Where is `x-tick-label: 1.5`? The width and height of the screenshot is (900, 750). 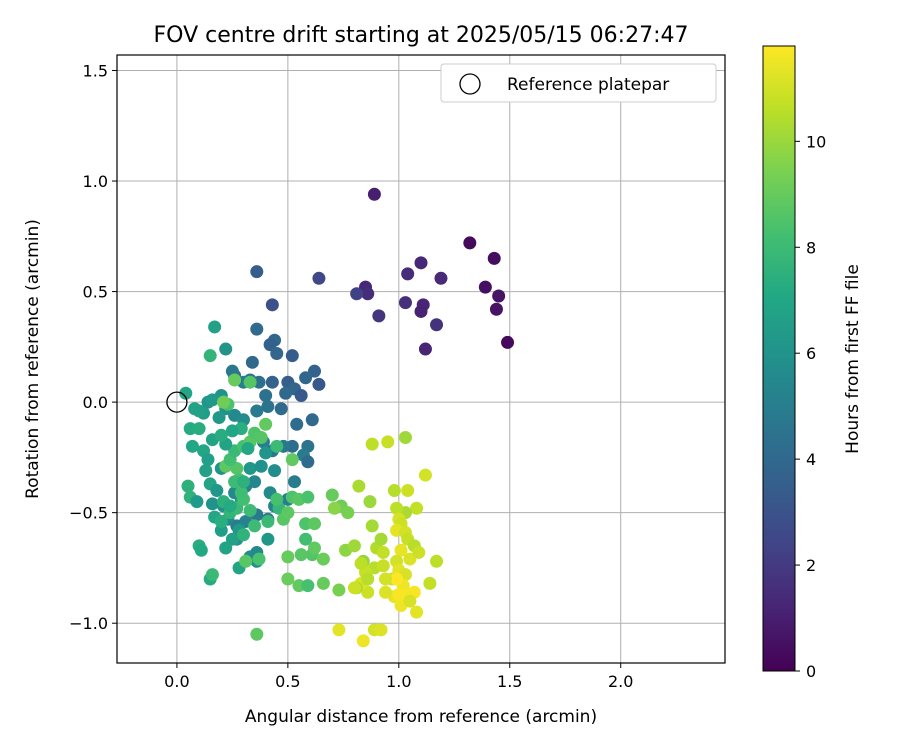 x-tick-label: 1.5 is located at coordinates (509, 681).